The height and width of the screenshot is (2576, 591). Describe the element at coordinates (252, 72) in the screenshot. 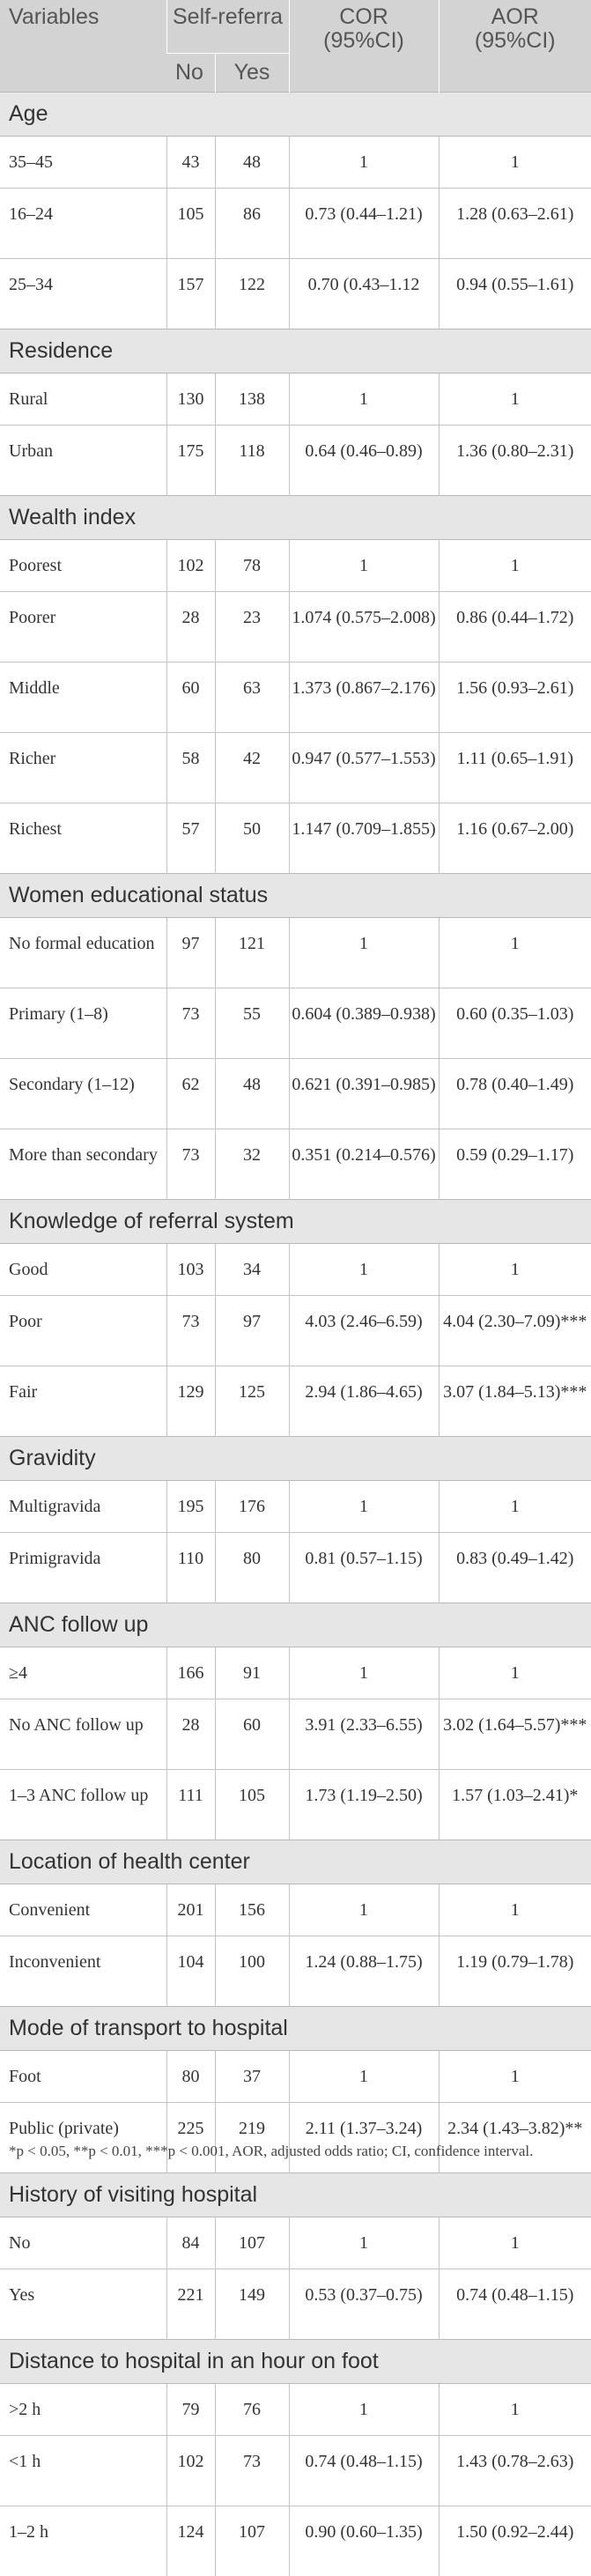

I see `header-yes: Yes` at that location.